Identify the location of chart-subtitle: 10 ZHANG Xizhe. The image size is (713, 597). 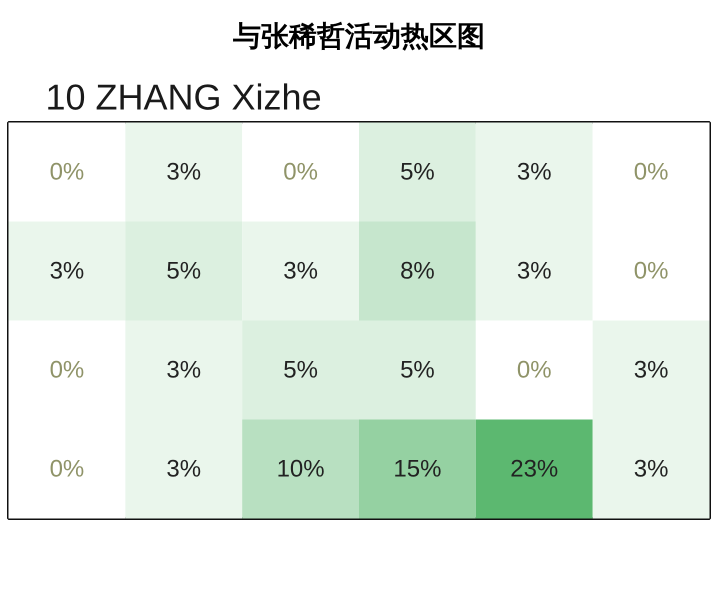
(184, 97).